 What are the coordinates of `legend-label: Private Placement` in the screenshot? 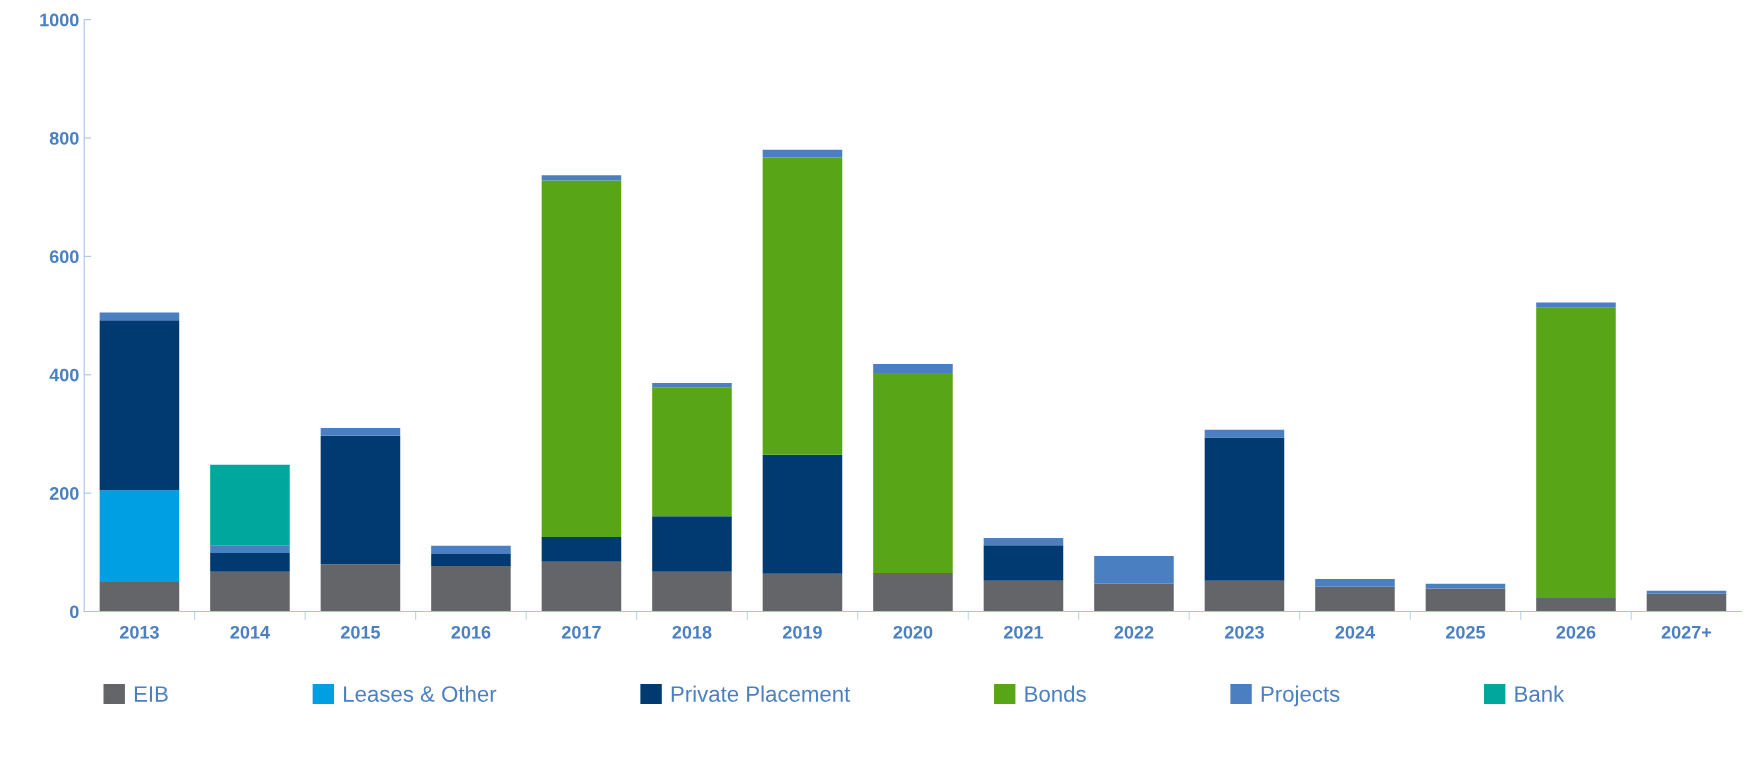 It's located at (761, 693).